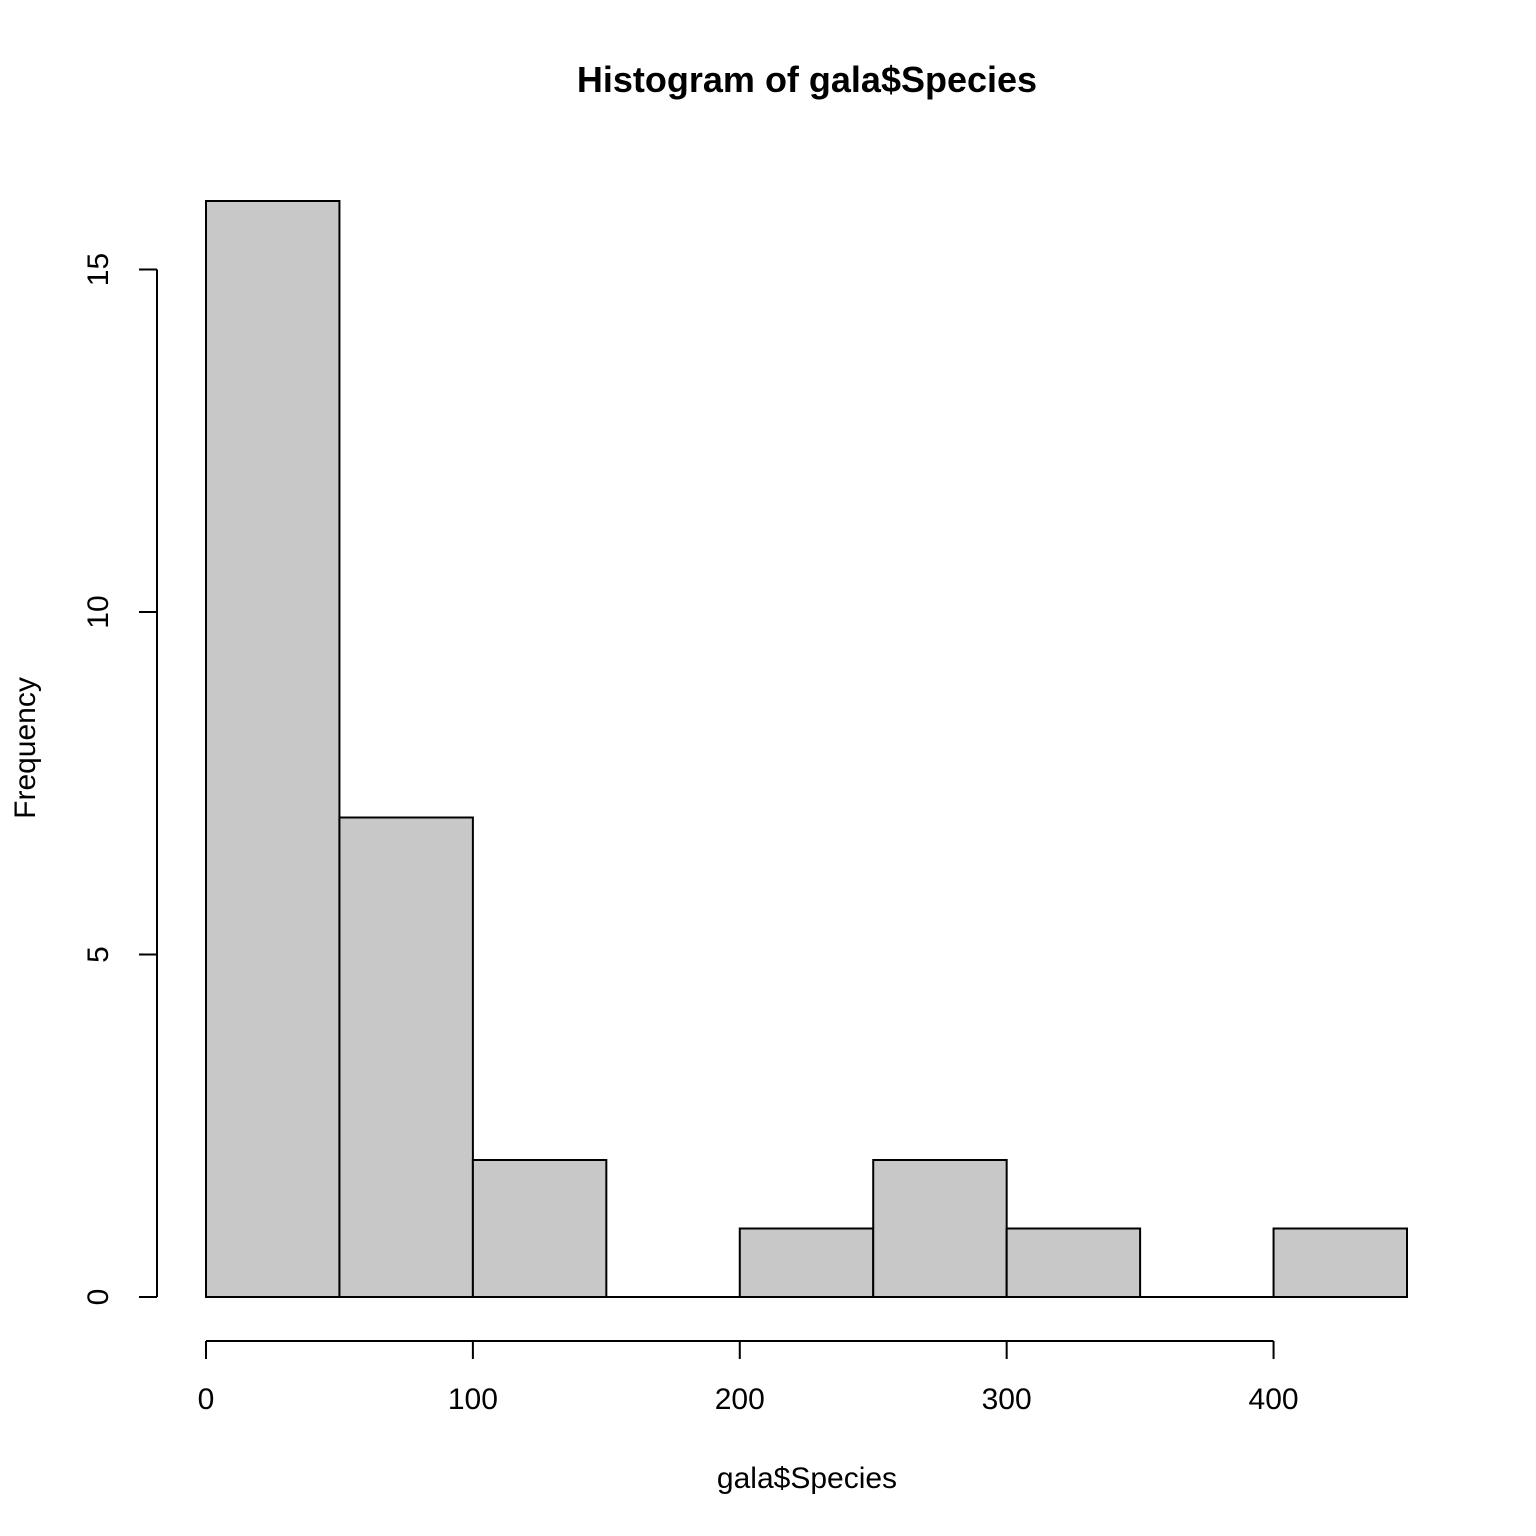 Image resolution: width=1536 pixels, height=1536 pixels. Describe the element at coordinates (1274, 1399) in the screenshot. I see `x-tick-label: 400` at that location.